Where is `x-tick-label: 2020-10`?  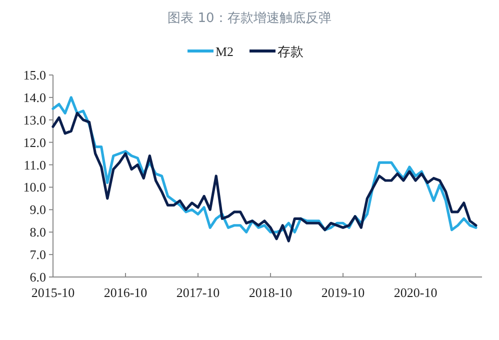
x-tick-label: 2020-10 is located at coordinates (416, 292).